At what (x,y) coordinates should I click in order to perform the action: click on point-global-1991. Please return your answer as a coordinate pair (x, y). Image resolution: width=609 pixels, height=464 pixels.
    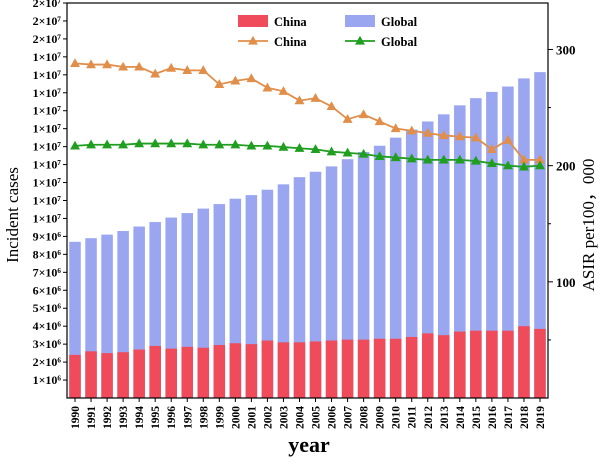
    Looking at the image, I should click on (91, 144).